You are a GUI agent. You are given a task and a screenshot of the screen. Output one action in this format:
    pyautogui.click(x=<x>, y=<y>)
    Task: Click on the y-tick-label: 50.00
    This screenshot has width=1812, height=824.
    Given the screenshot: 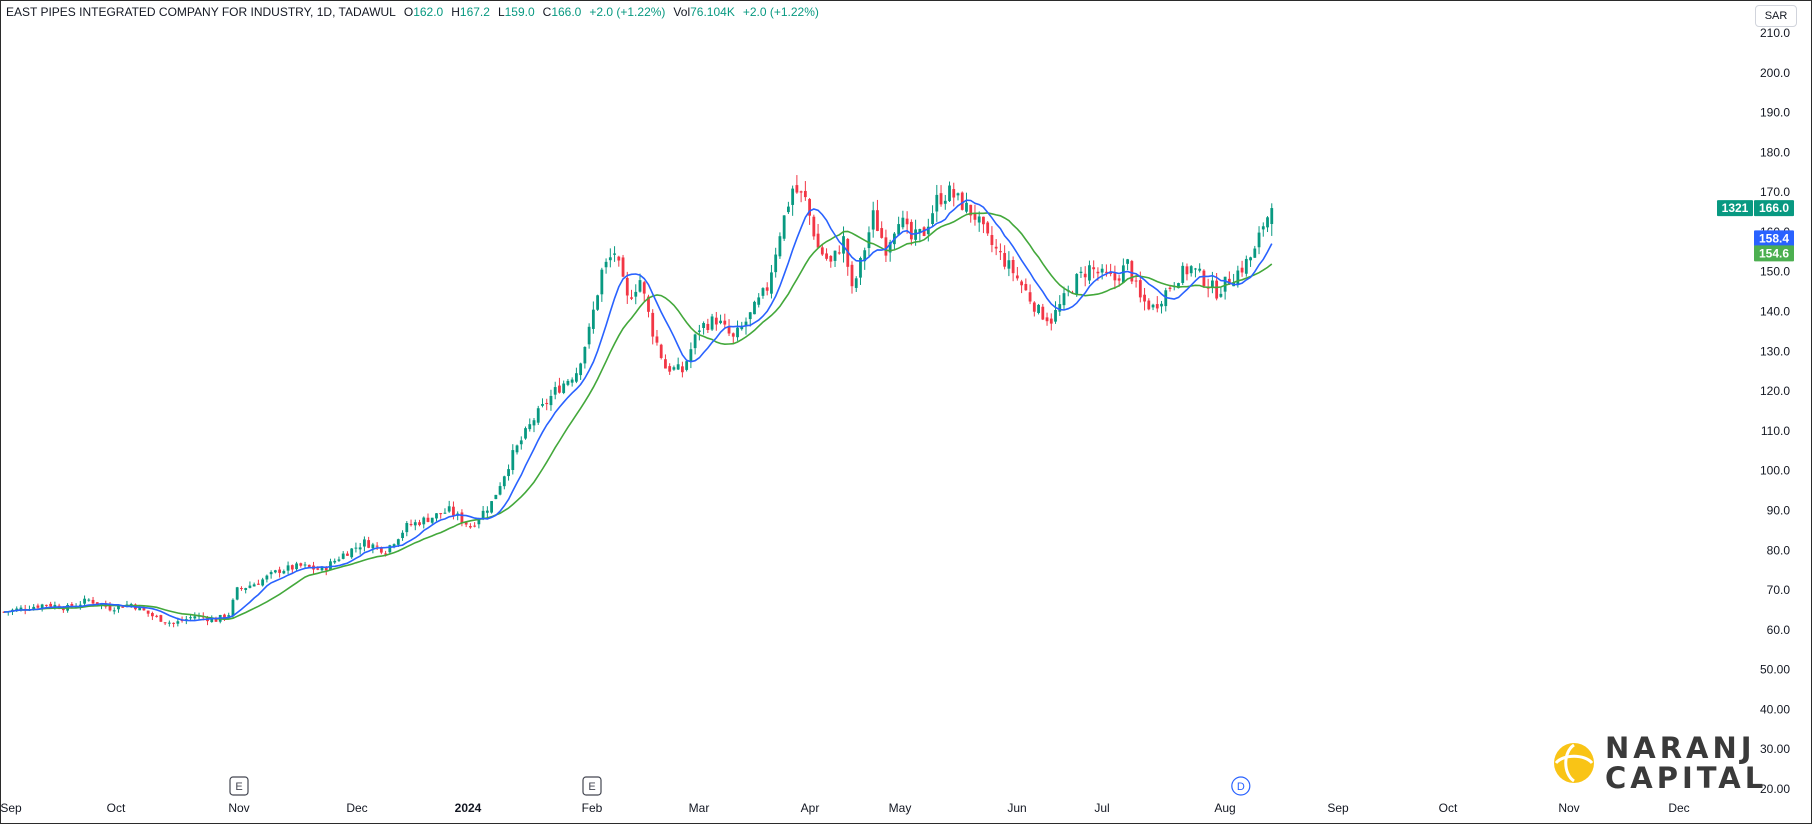 What is the action you would take?
    pyautogui.click(x=1775, y=670)
    